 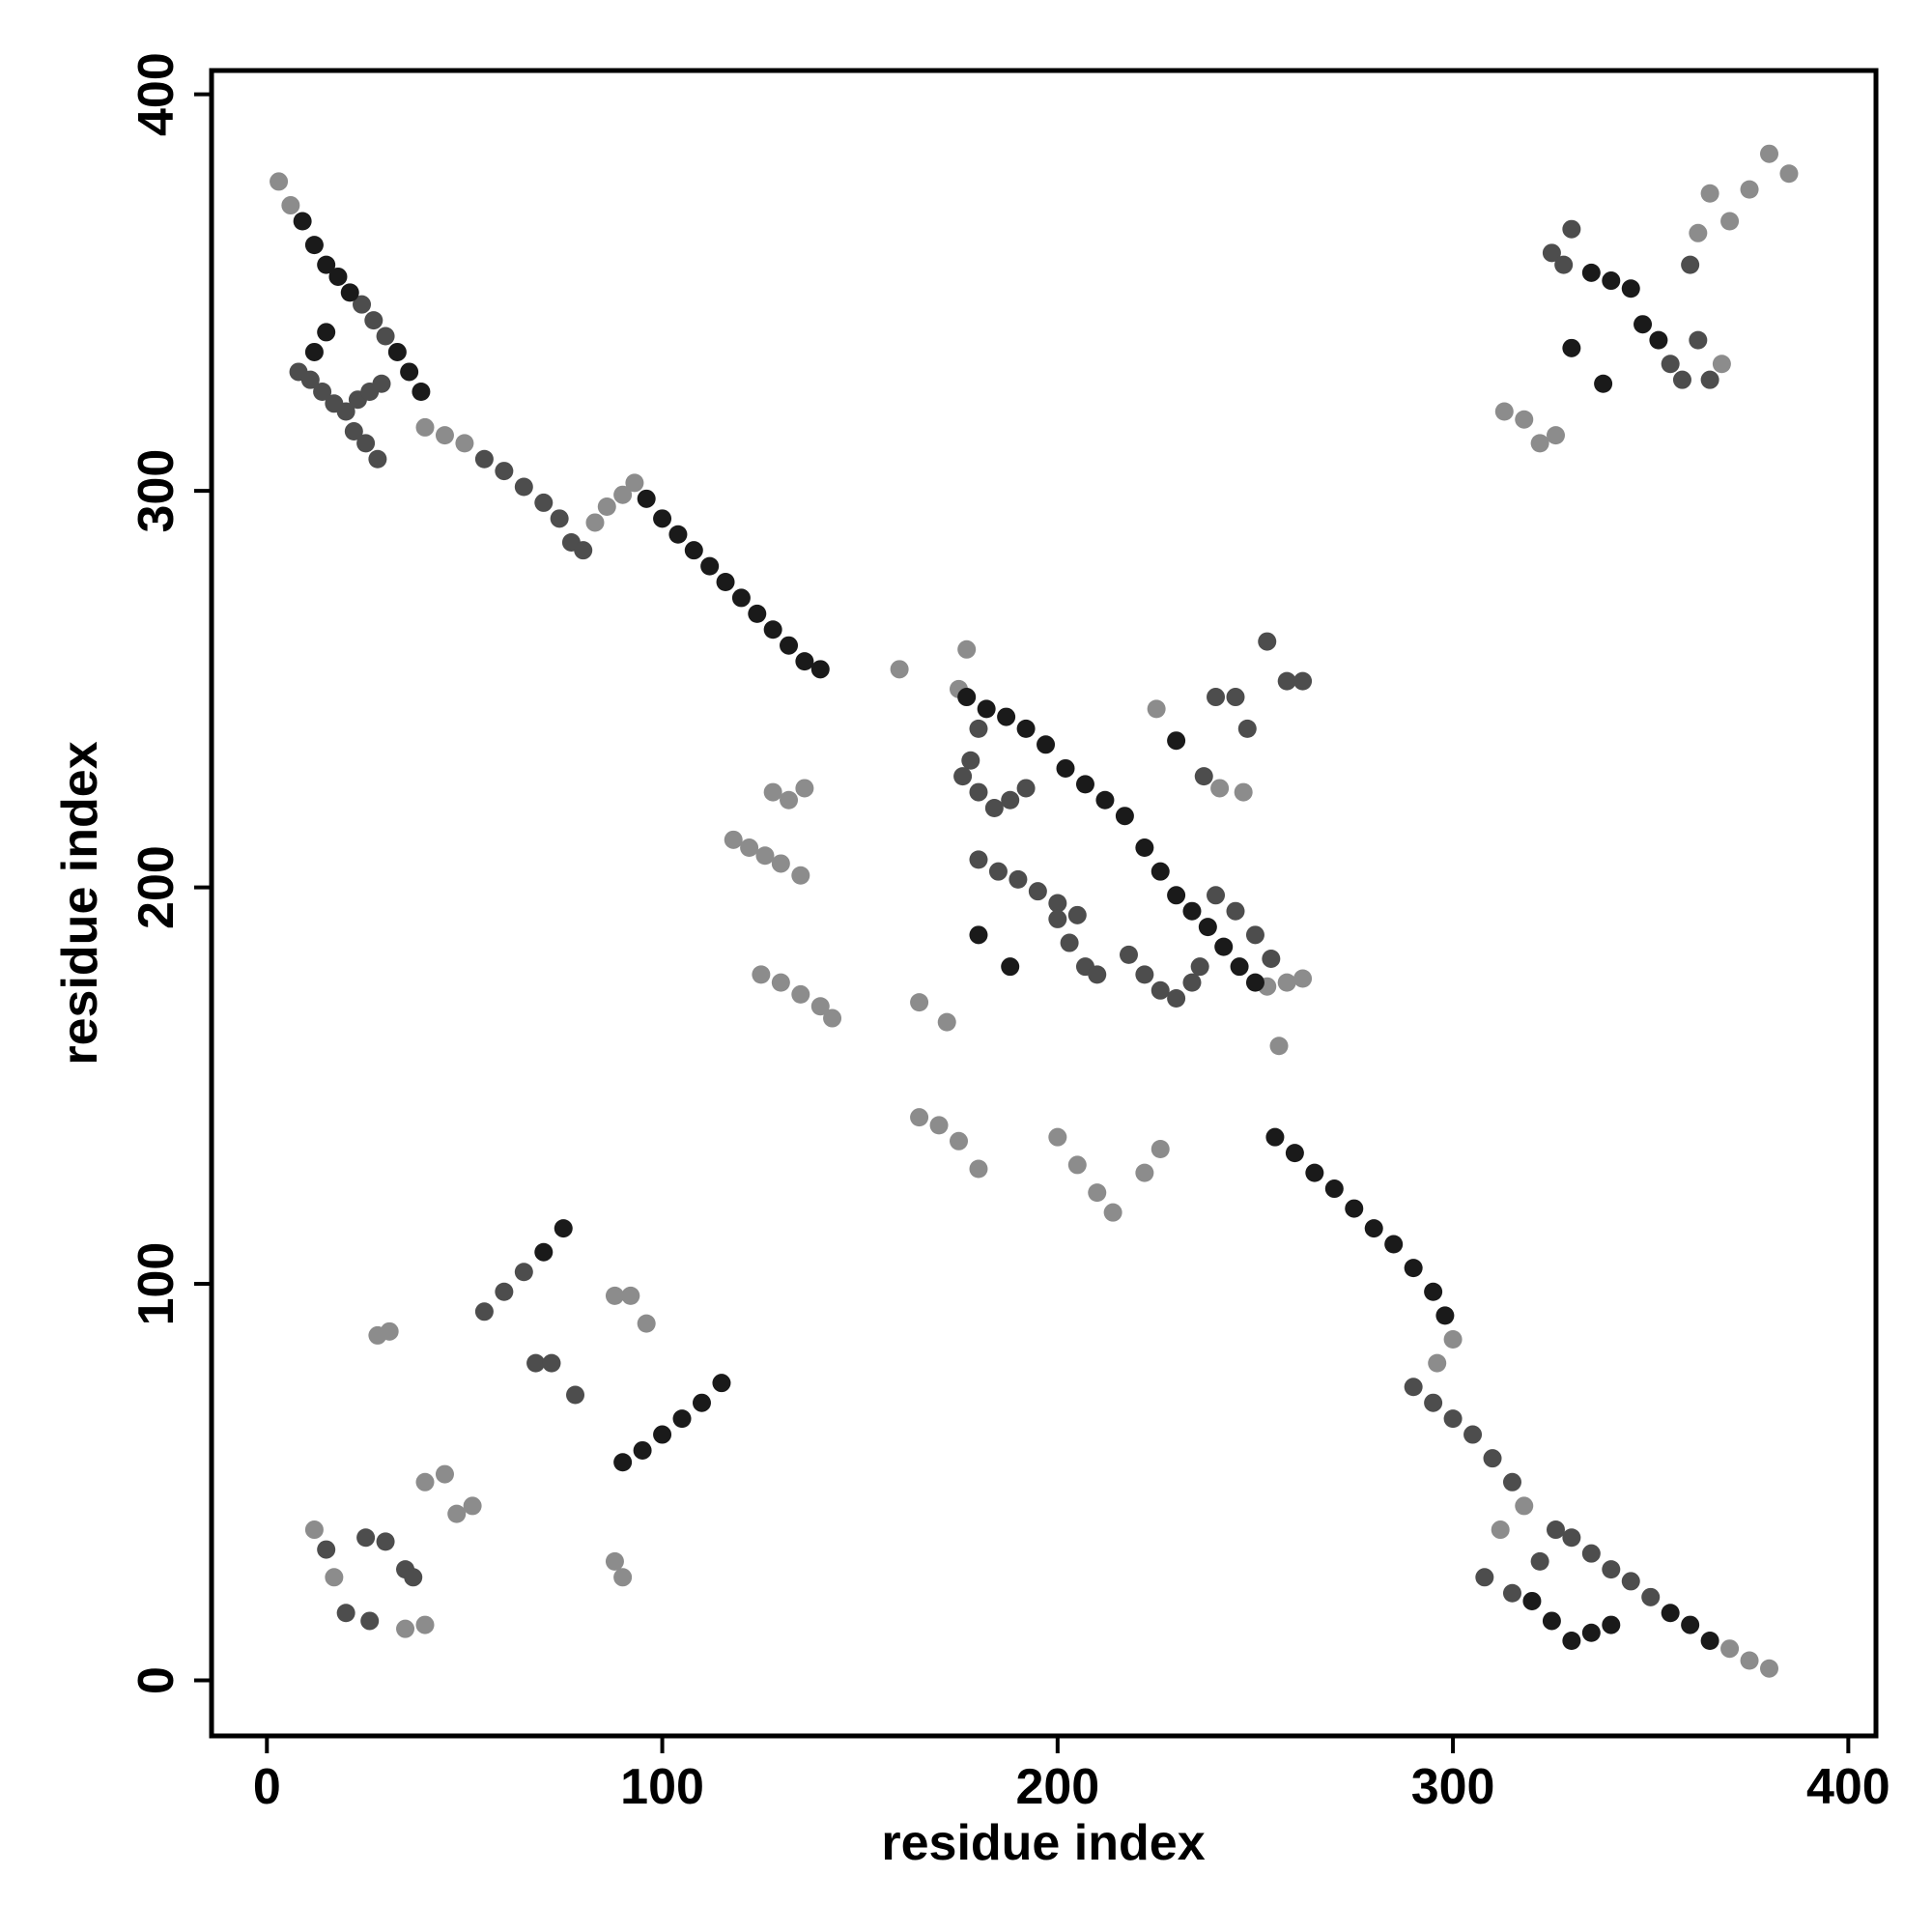 I want to click on y-tick-label: 0, so click(x=156, y=1680).